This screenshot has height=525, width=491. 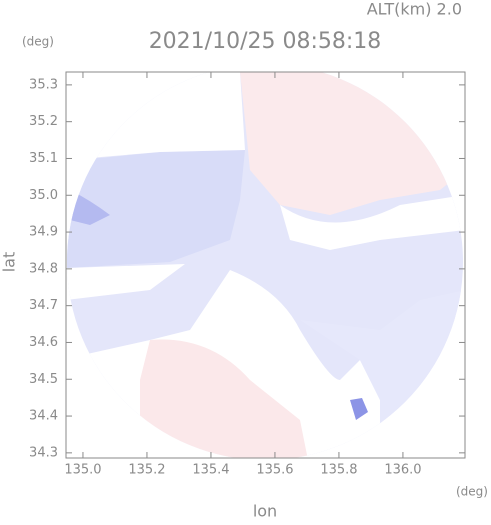 I want to click on y-tick-label: 34.9, so click(x=43, y=232).